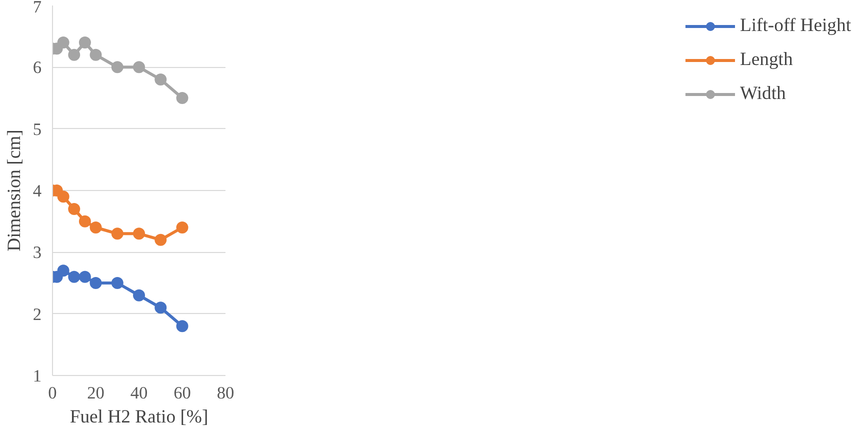 The image size is (861, 430). I want to click on x-tick-label: 60, so click(182, 393).